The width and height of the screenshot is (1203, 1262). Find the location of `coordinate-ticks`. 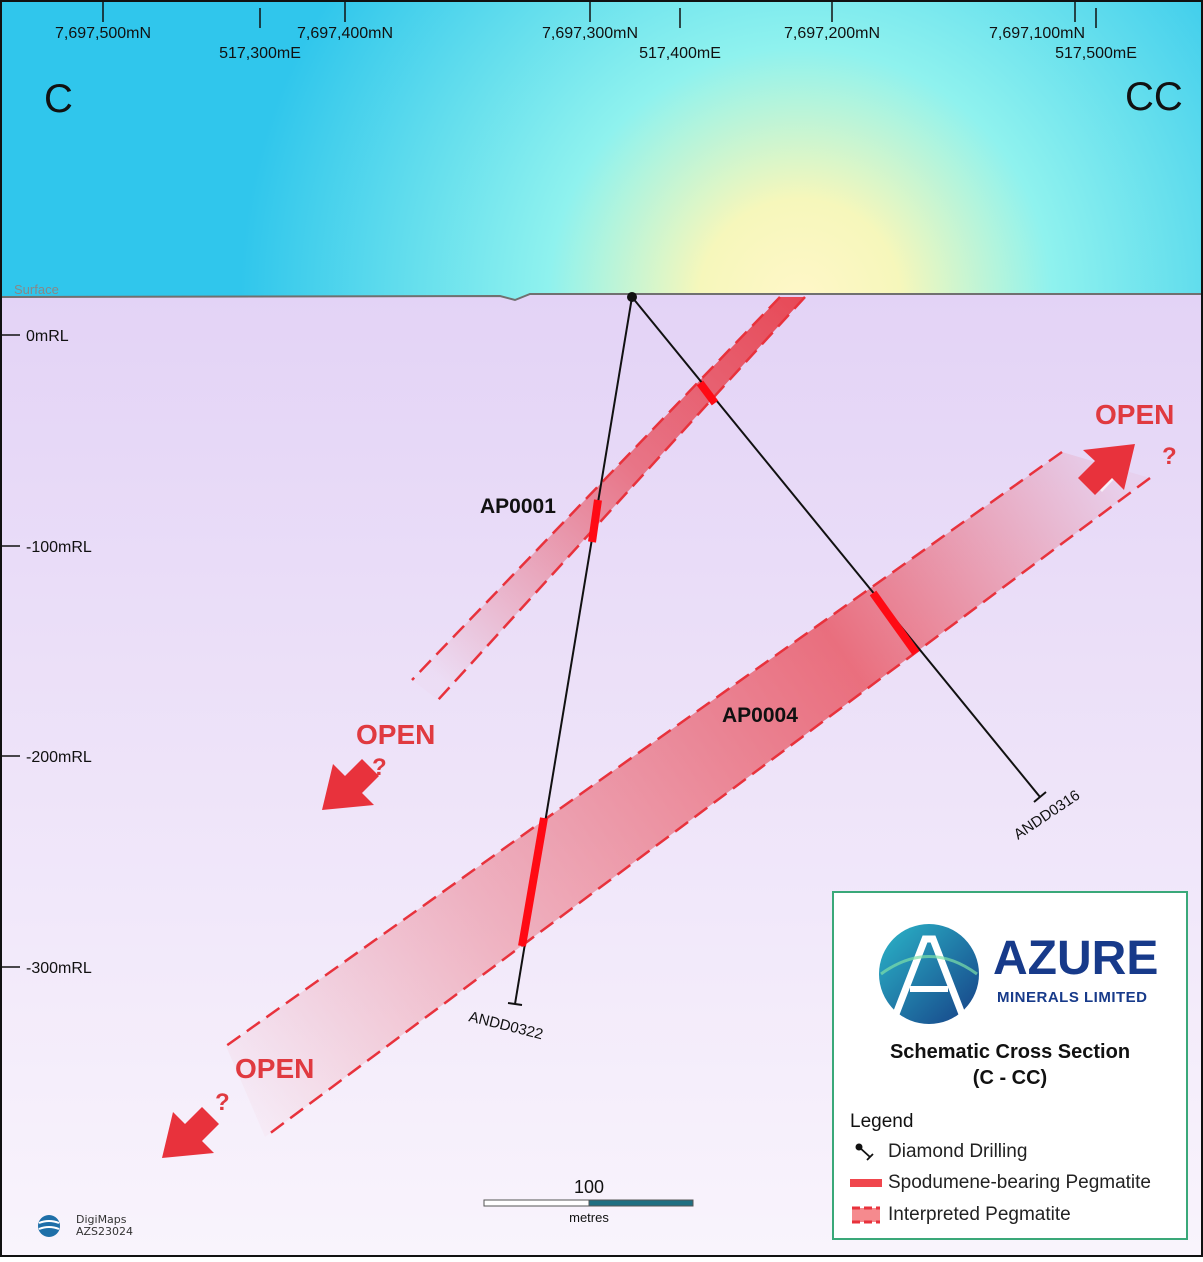

coordinate-ticks is located at coordinates (599, 15).